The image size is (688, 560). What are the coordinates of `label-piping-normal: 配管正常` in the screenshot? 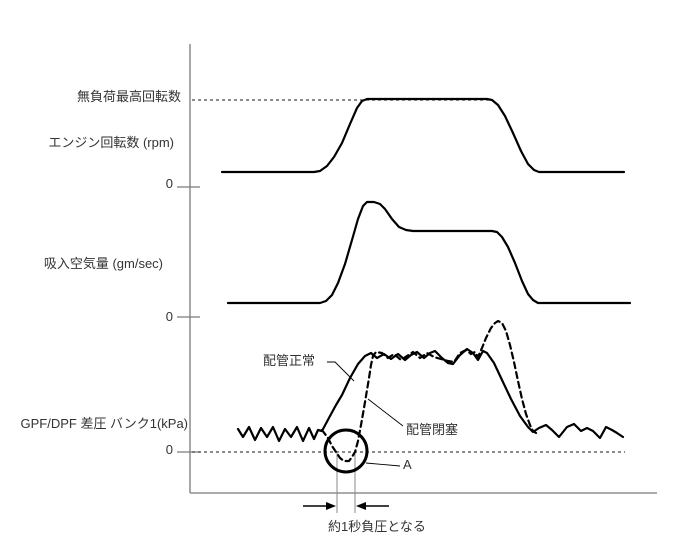 It's located at (289, 360).